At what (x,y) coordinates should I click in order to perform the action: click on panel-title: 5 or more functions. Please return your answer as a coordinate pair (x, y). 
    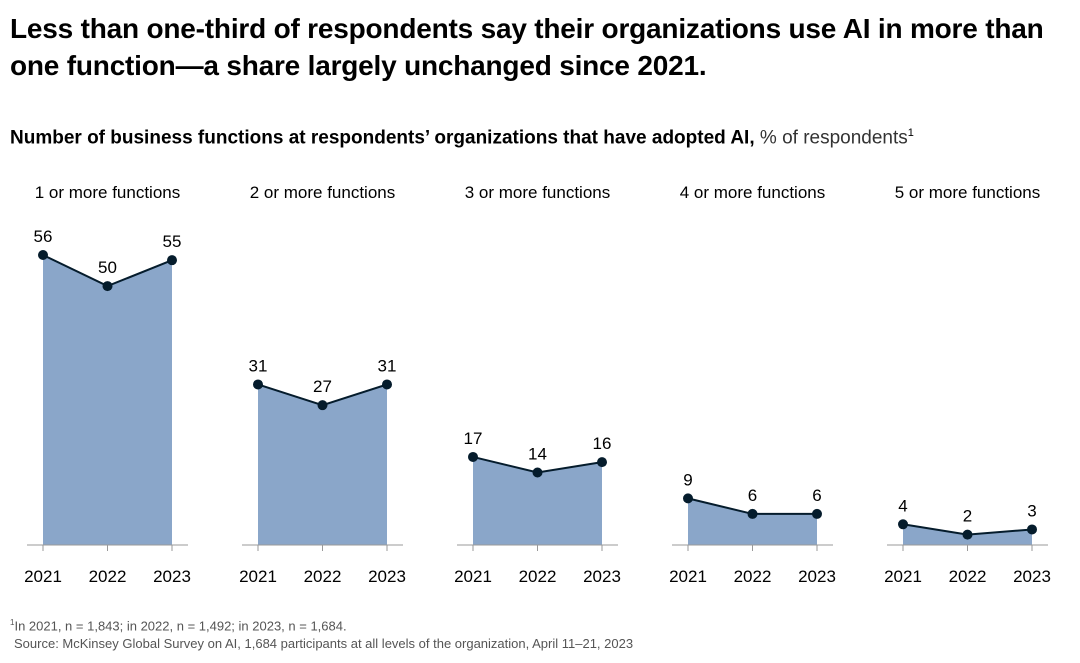
    Looking at the image, I should click on (968, 192).